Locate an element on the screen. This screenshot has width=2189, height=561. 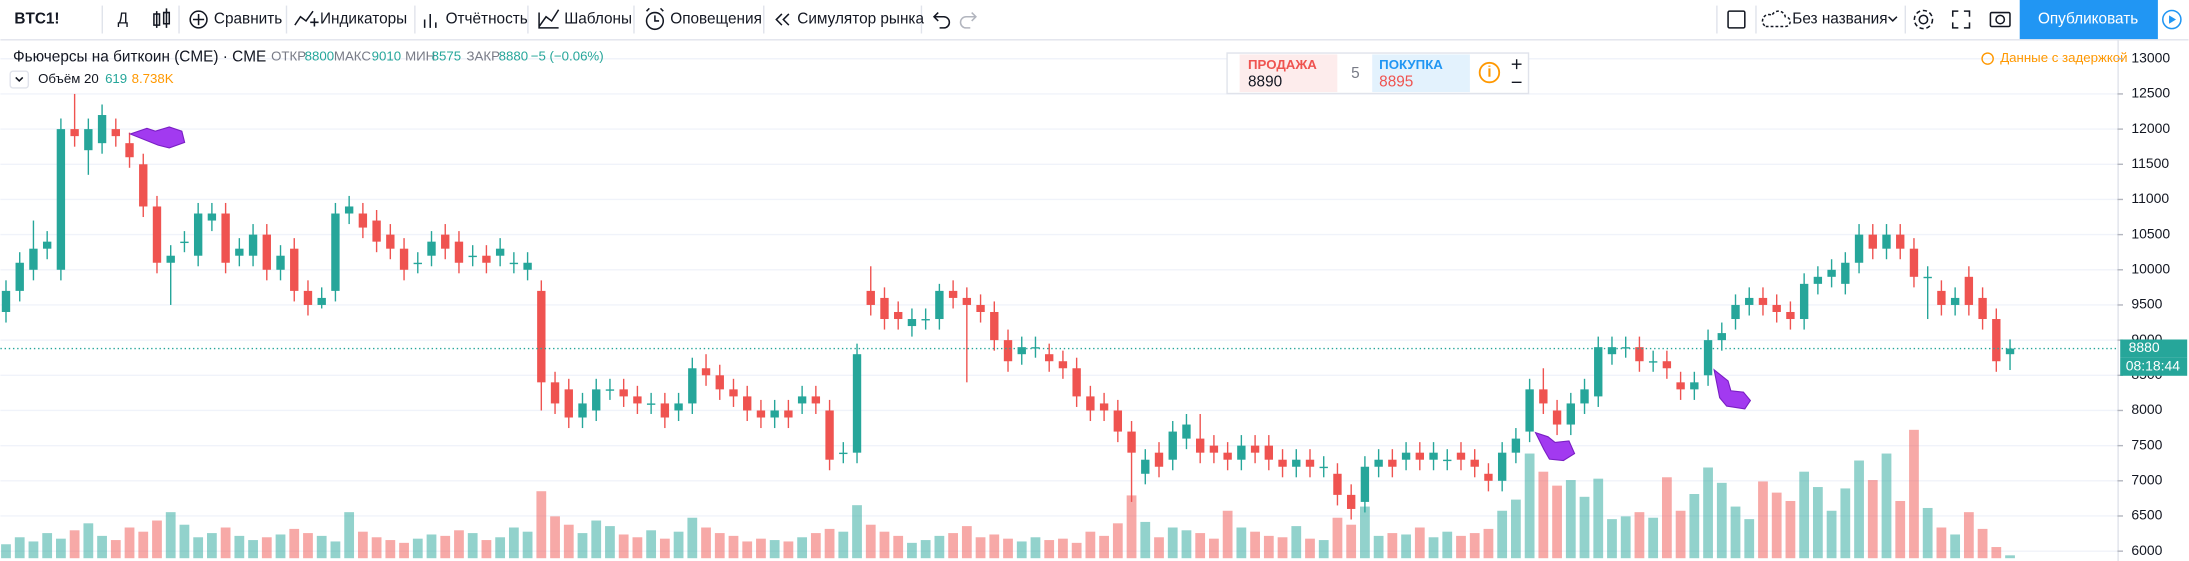
financials-icon is located at coordinates (430, 20).